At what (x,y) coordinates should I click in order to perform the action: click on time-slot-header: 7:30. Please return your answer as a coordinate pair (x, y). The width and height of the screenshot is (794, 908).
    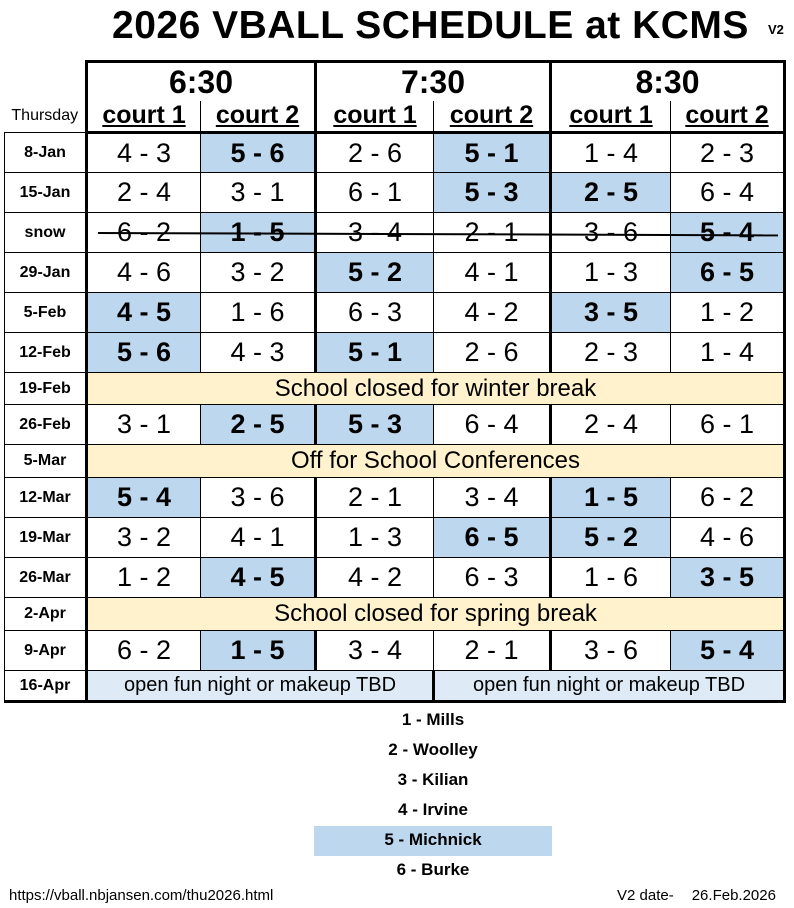
    Looking at the image, I should click on (433, 80).